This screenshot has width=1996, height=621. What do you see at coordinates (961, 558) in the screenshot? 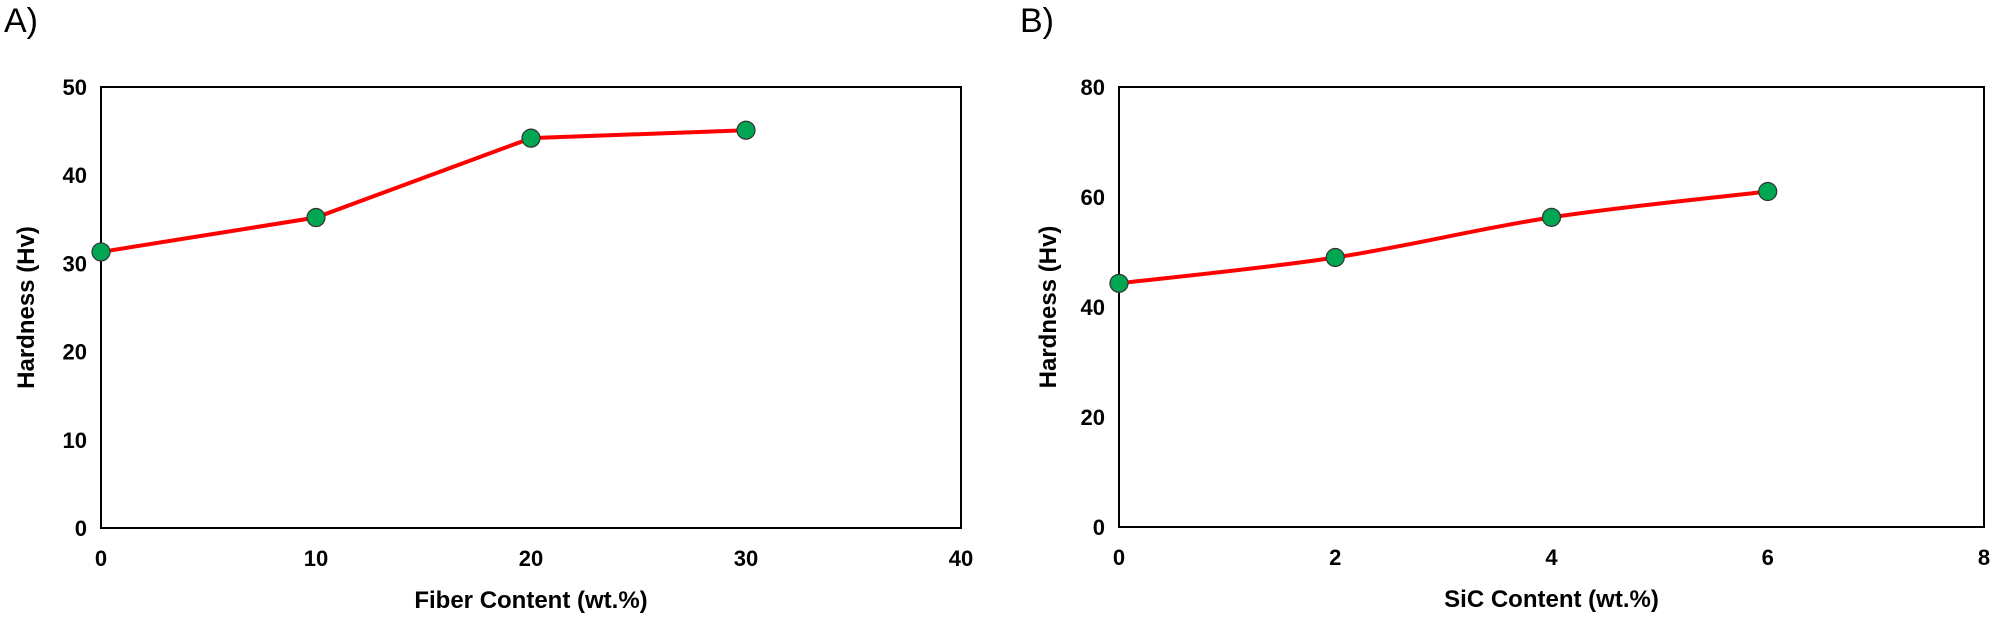
I see `x-tick-label: 40` at bounding box center [961, 558].